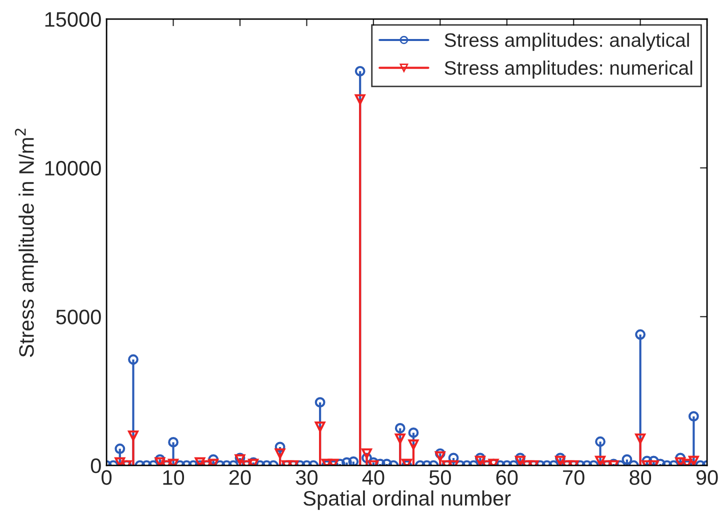 The image size is (720, 516). What do you see at coordinates (107, 477) in the screenshot?
I see `x-tick-label: 0` at bounding box center [107, 477].